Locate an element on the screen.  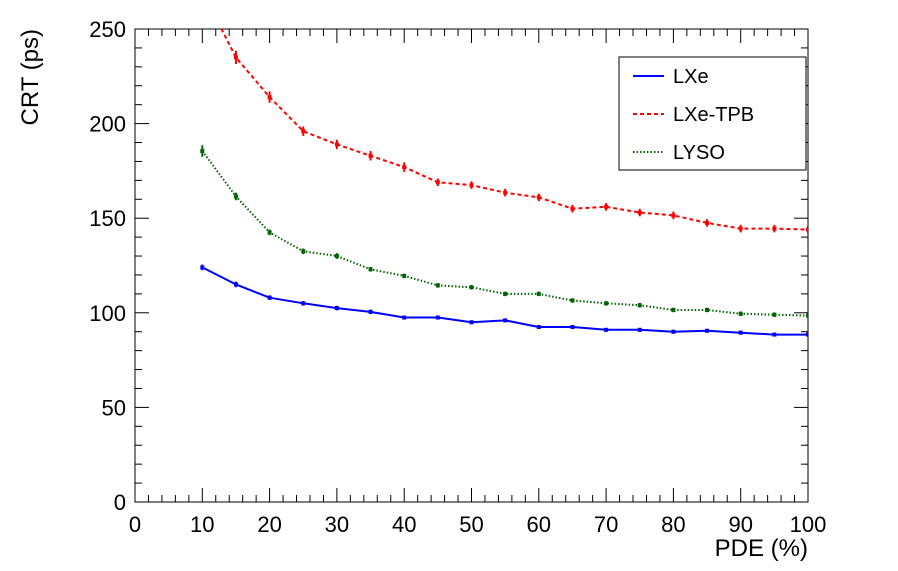
x-tick-label: 10 is located at coordinates (202, 524).